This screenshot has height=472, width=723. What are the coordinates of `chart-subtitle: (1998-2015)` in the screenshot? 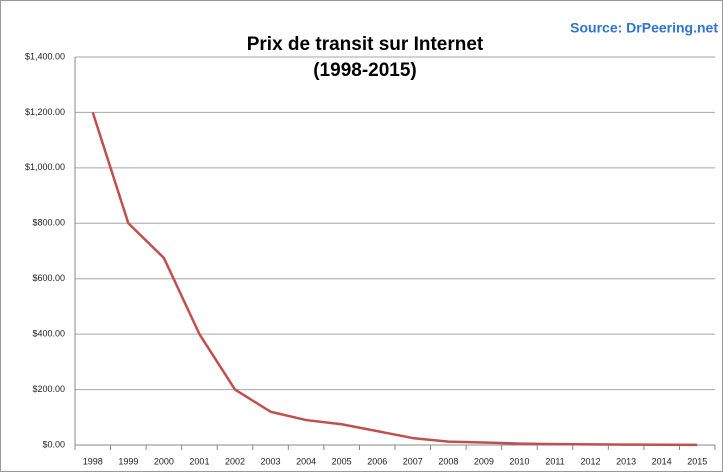 It's located at (365, 70).